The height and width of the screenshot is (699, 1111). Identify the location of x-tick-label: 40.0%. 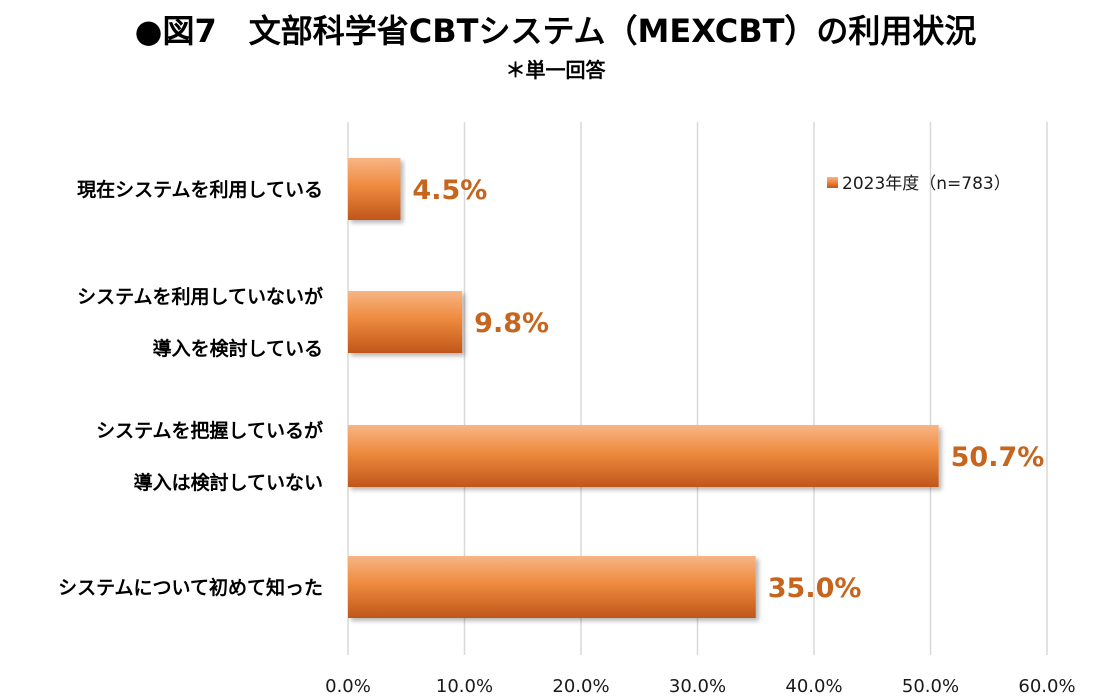
(813, 686).